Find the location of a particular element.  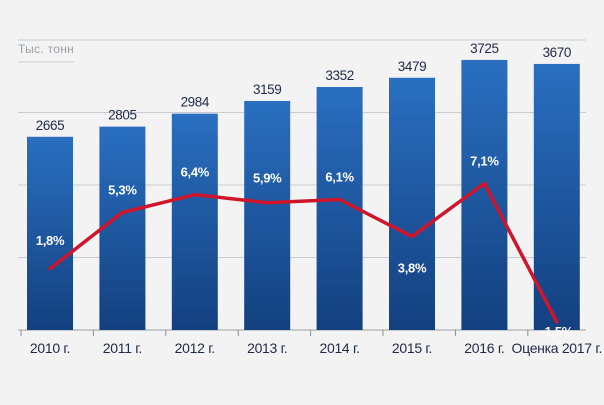

x-tick-label: 2016 г. is located at coordinates (484, 348).